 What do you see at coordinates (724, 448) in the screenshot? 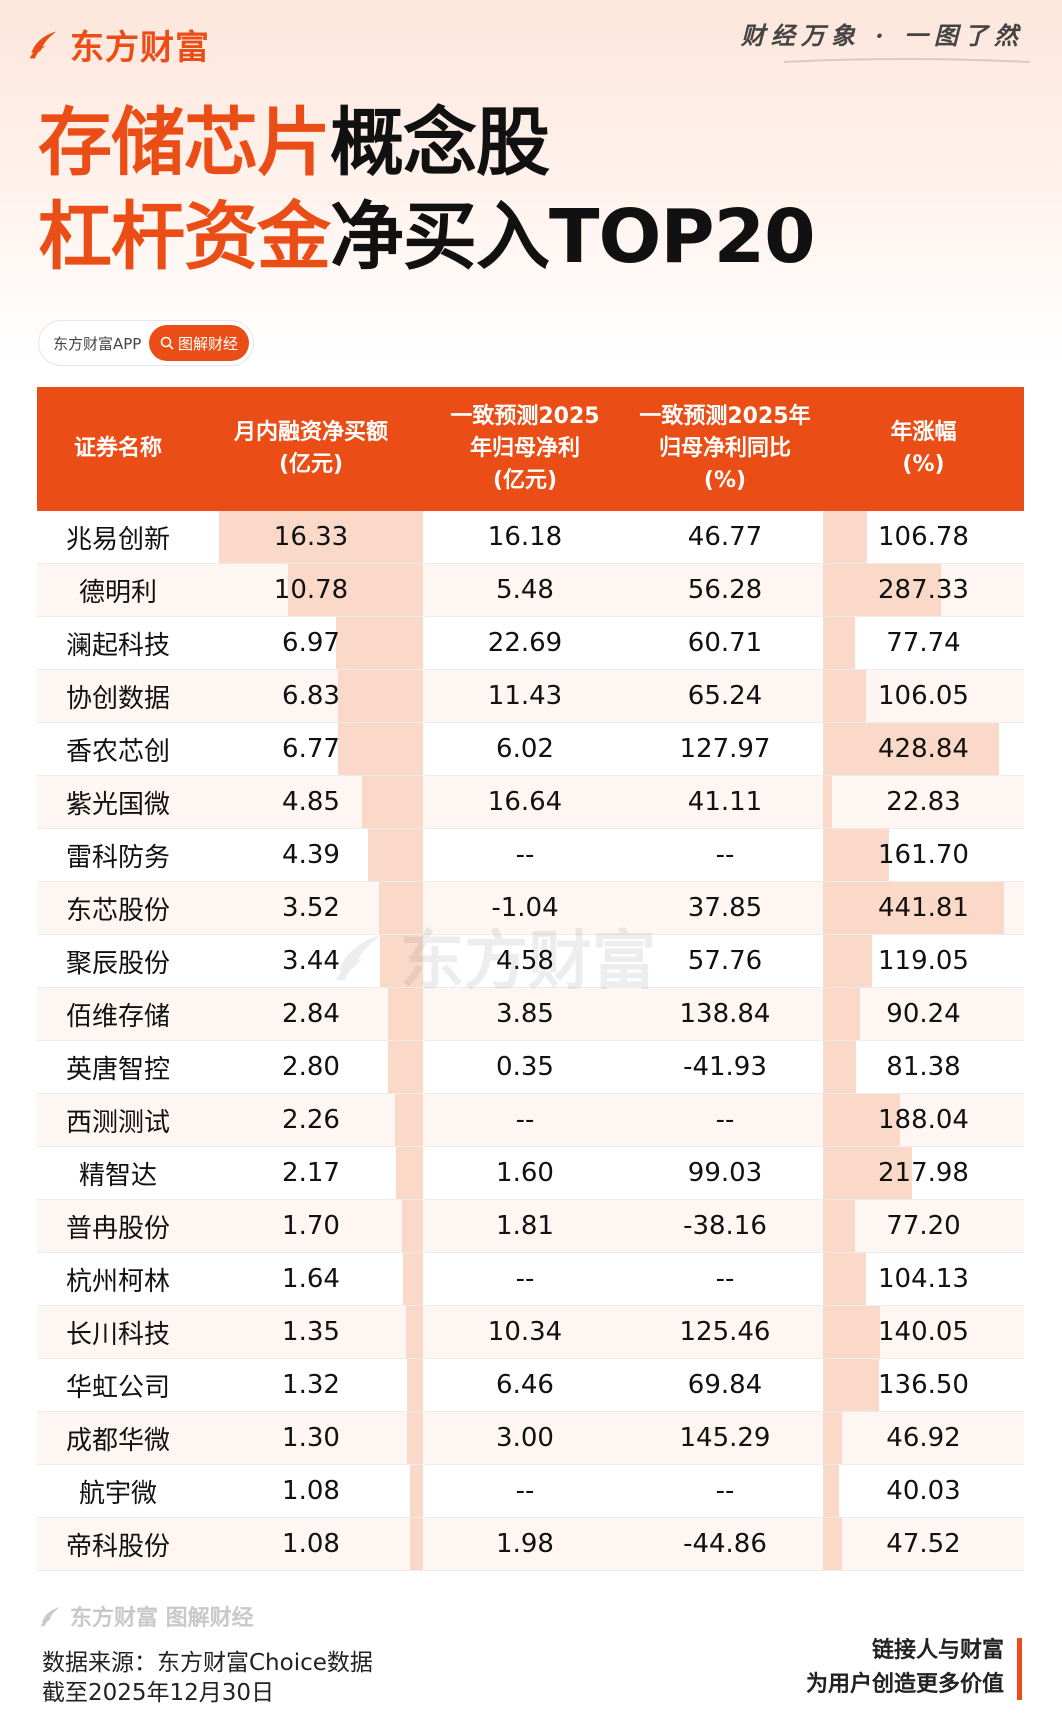
I see `column-header-line: 归母净利同比` at bounding box center [724, 448].